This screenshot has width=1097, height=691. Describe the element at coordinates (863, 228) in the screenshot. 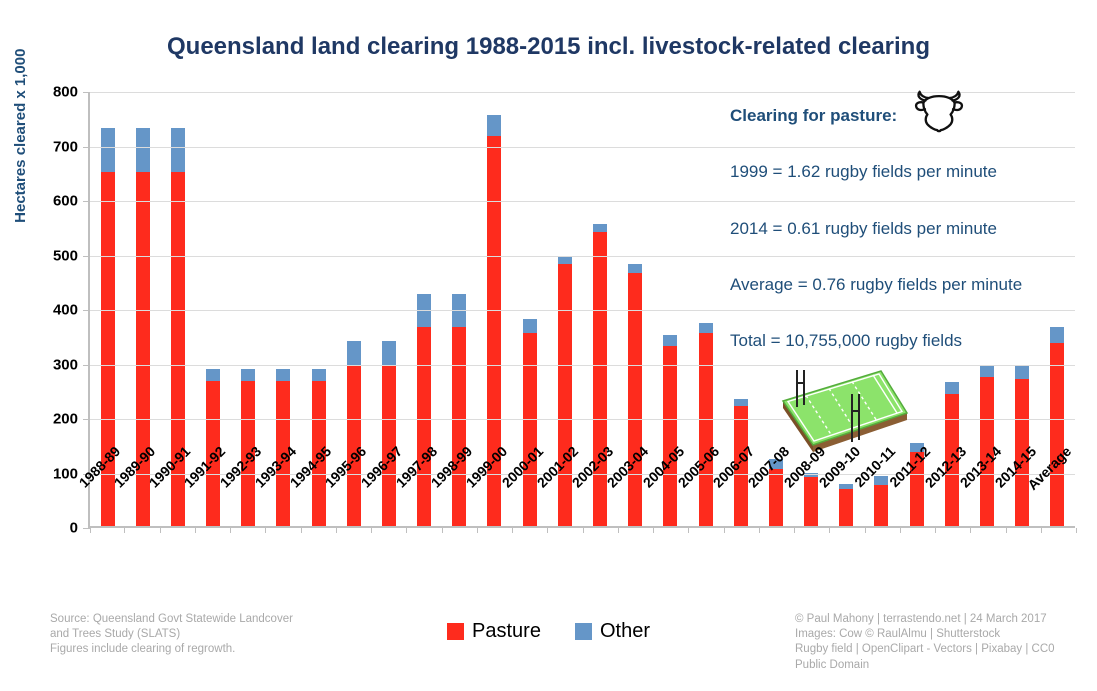

I see `annotation-line-2014: 2014 = 0.61 rugby fields per minute` at that location.